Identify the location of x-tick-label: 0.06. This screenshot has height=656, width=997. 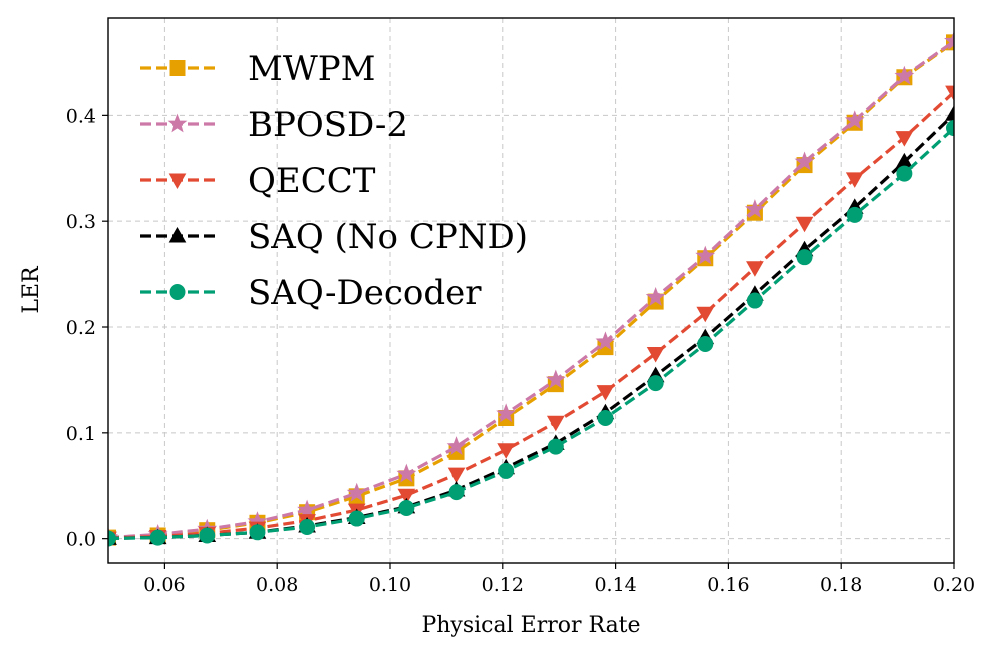
(164, 585).